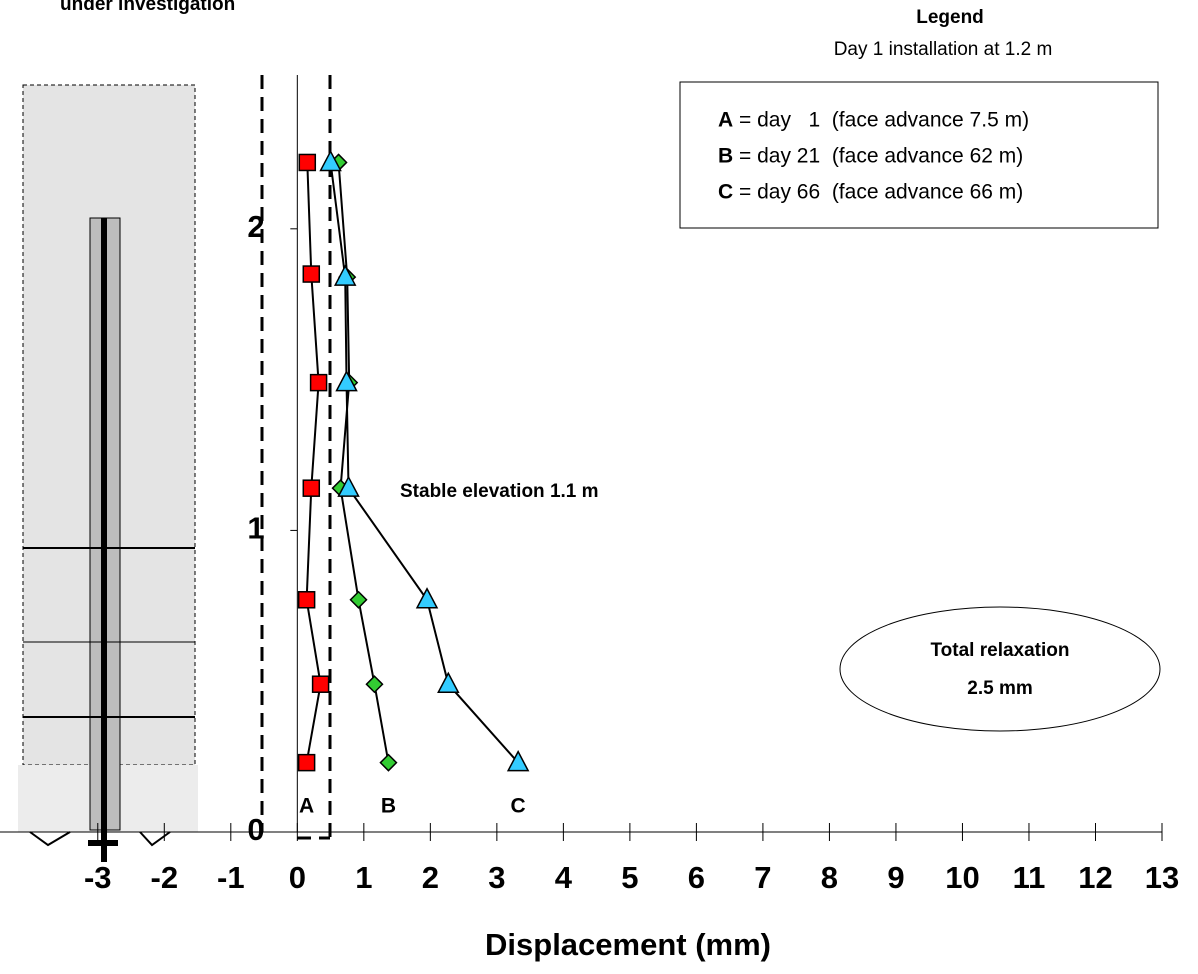 Image resolution: width=1198 pixels, height=974 pixels. What do you see at coordinates (762, 877) in the screenshot?
I see `x-tick-label: 7` at bounding box center [762, 877].